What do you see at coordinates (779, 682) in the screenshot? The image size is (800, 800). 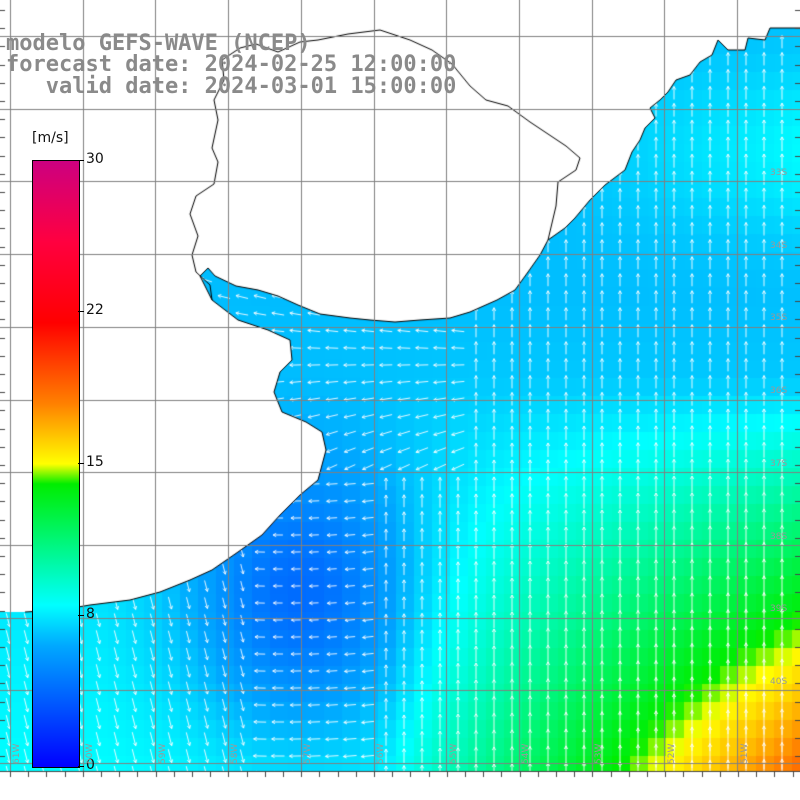 I see `lat-label: 40S` at bounding box center [779, 682].